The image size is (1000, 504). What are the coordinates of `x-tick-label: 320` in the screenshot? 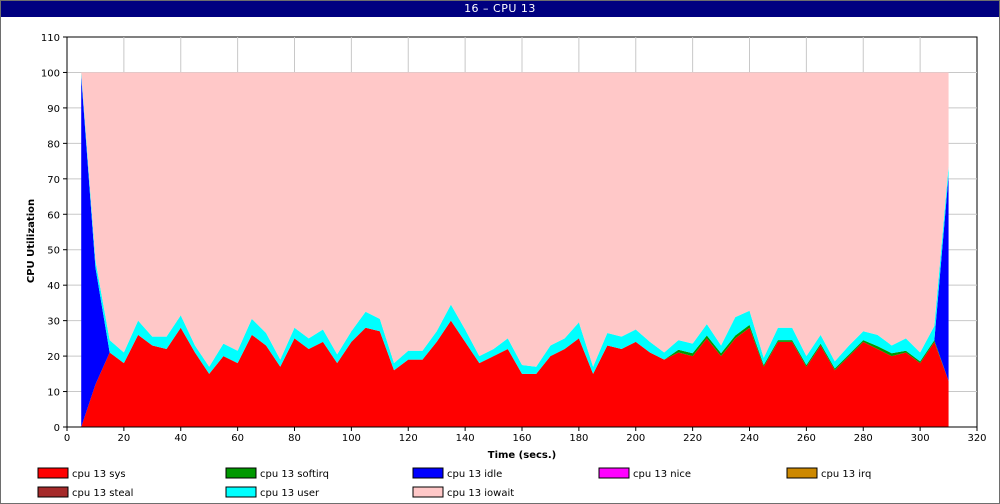 It's located at (976, 438).